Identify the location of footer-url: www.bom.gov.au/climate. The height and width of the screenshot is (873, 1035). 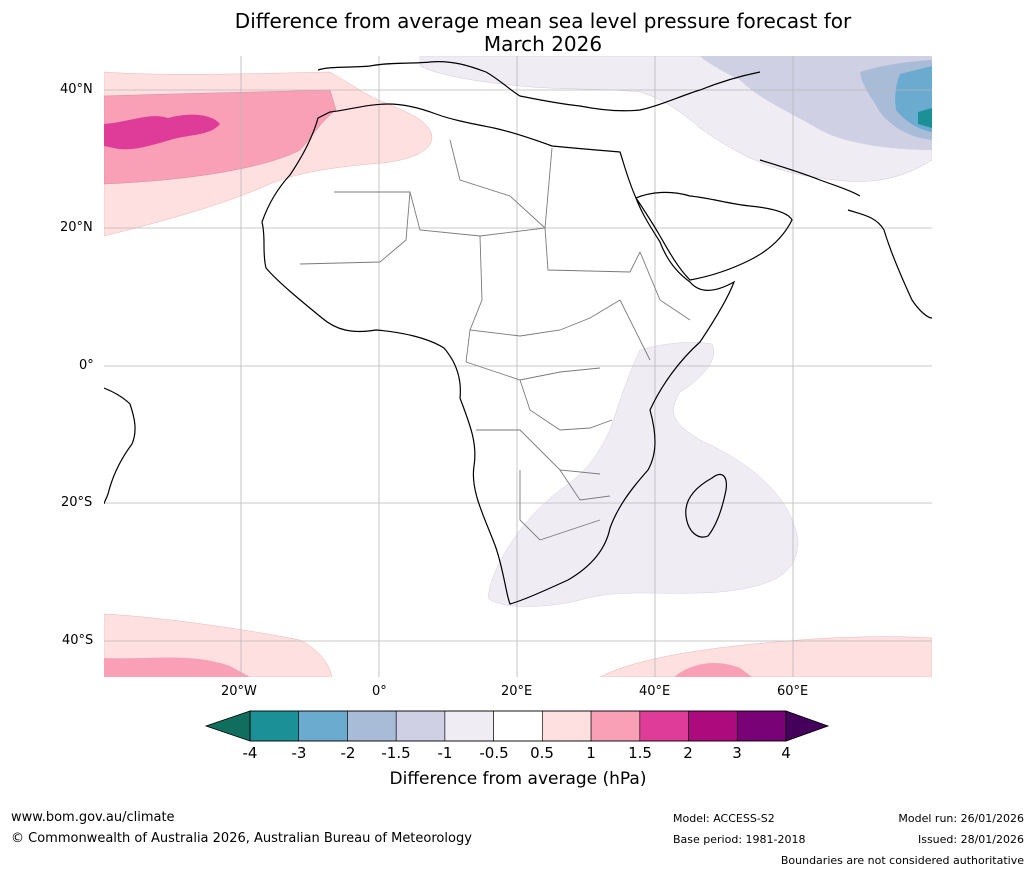
(93, 817).